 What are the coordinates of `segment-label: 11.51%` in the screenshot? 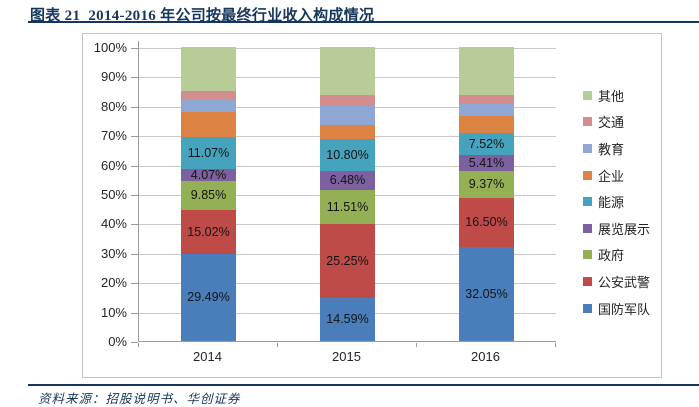 It's located at (347, 206).